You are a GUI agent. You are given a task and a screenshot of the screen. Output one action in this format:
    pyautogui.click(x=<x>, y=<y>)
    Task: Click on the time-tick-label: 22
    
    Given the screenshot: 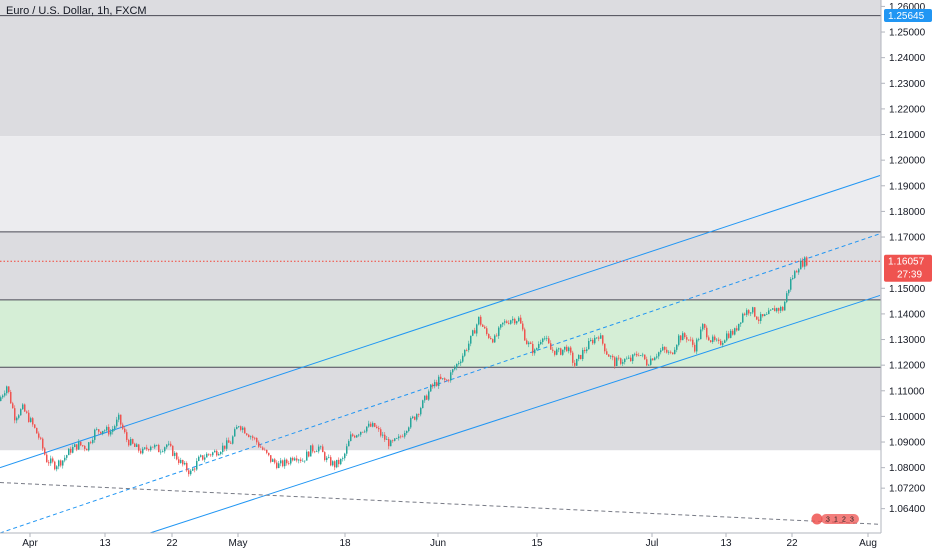 What is the action you would take?
    pyautogui.click(x=792, y=543)
    